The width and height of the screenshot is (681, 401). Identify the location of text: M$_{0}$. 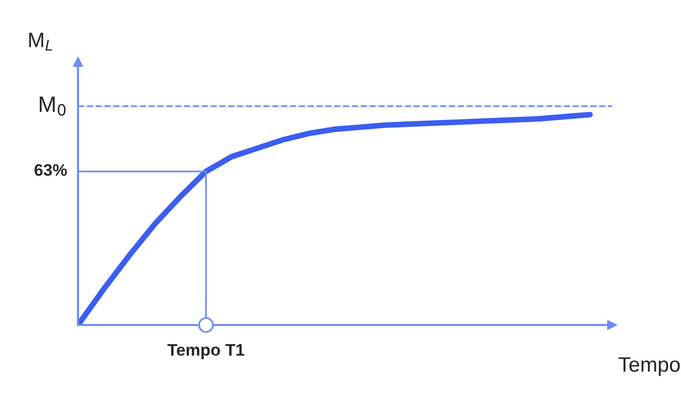
(53, 106).